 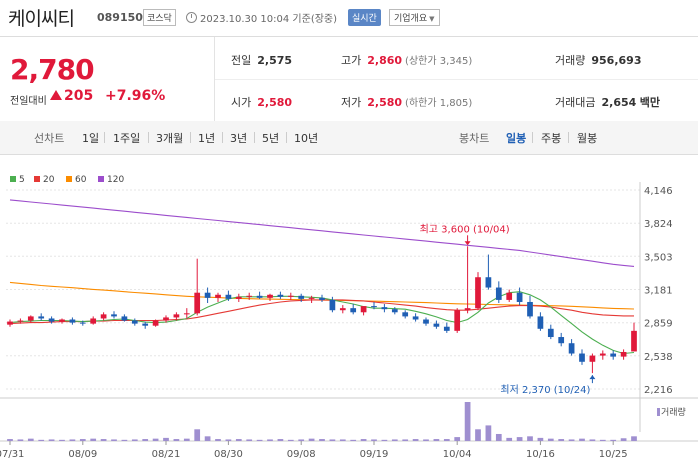 What do you see at coordinates (91, 138) in the screenshot?
I see `tab-1d: 1일` at bounding box center [91, 138].